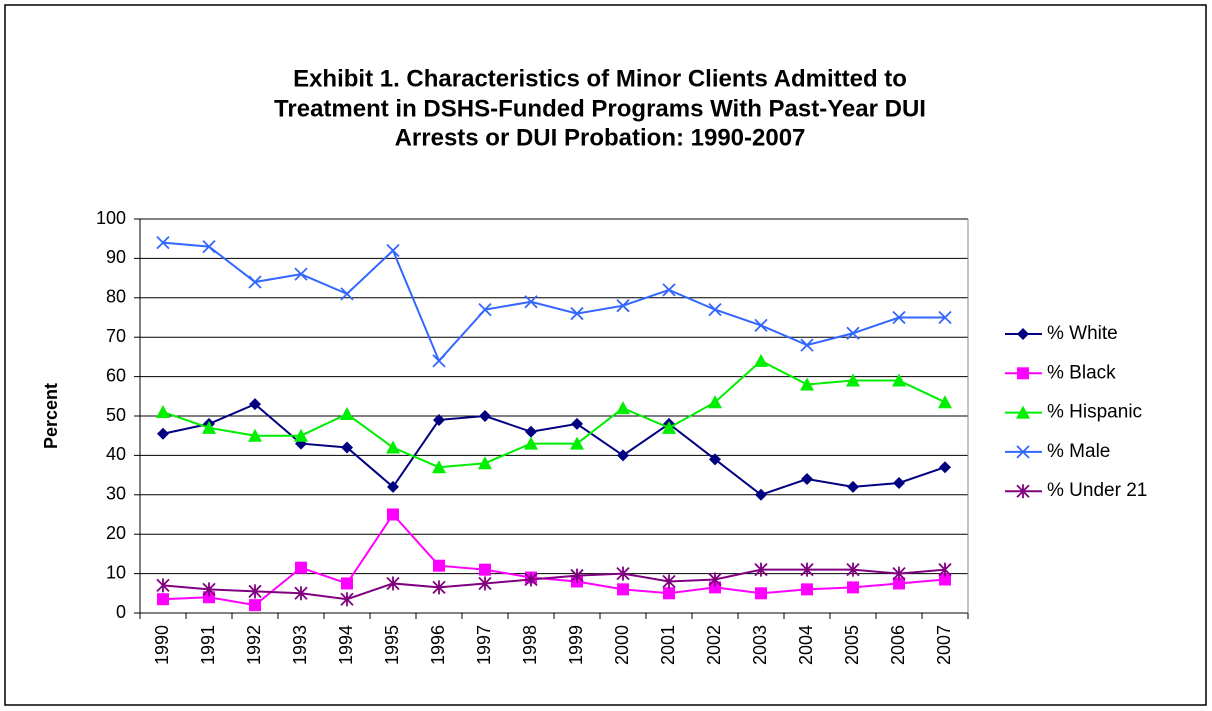  I want to click on x-tick-label: 1997, so click(484, 645).